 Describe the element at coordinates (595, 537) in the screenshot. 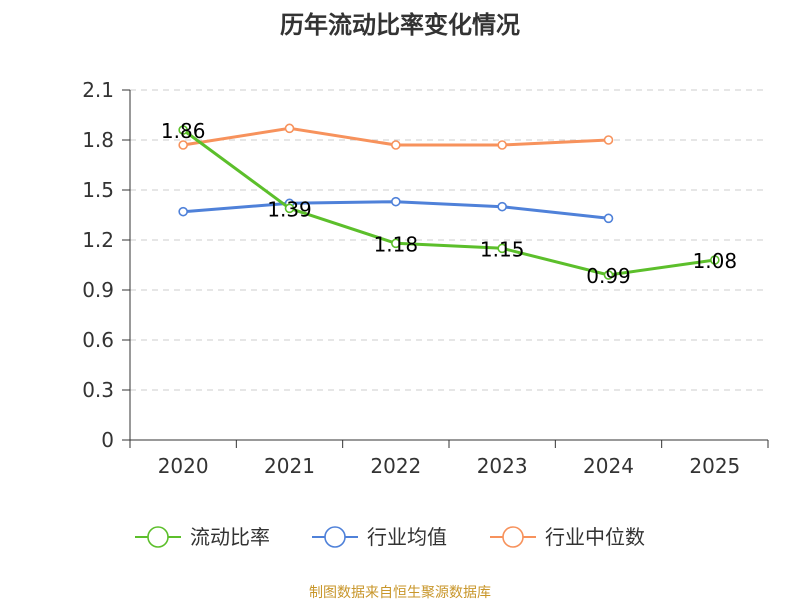

I see `legend-label: 行业中位数` at that location.